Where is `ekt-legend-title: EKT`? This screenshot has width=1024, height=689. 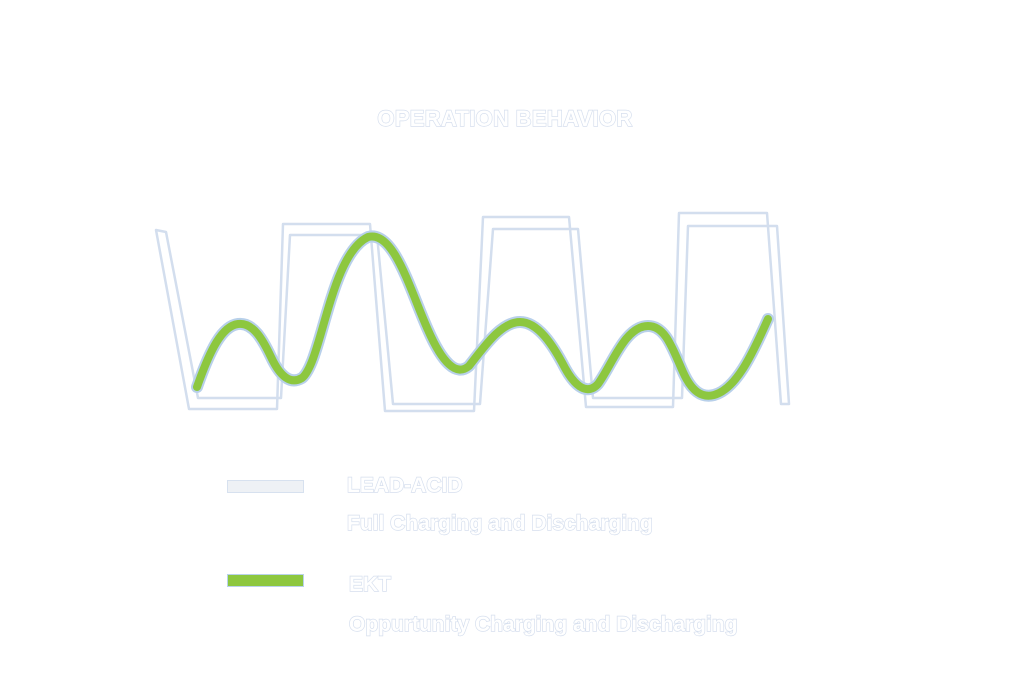 ekt-legend-title: EKT is located at coordinates (369, 584).